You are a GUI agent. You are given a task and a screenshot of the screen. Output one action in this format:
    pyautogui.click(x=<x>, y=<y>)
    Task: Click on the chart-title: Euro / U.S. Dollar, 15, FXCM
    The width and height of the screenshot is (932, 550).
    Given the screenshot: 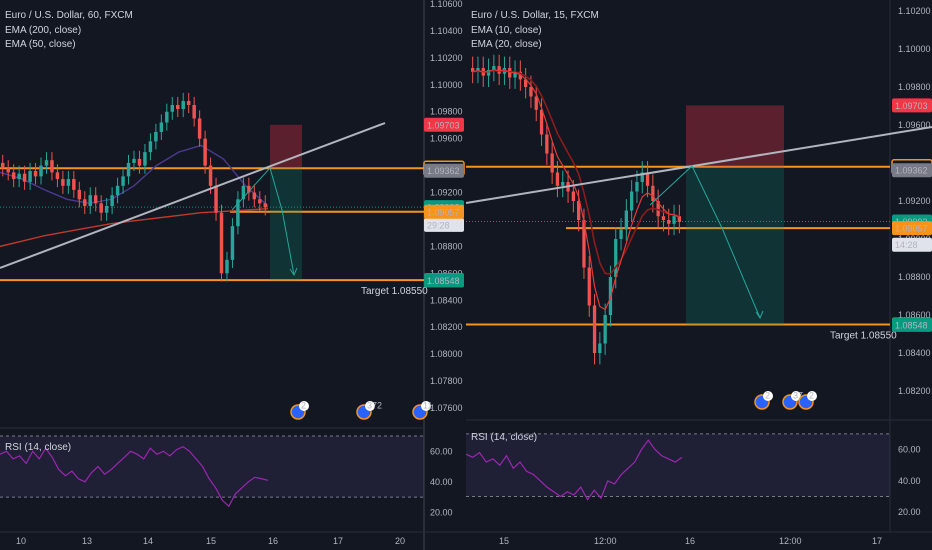 What is the action you would take?
    pyautogui.click(x=535, y=15)
    